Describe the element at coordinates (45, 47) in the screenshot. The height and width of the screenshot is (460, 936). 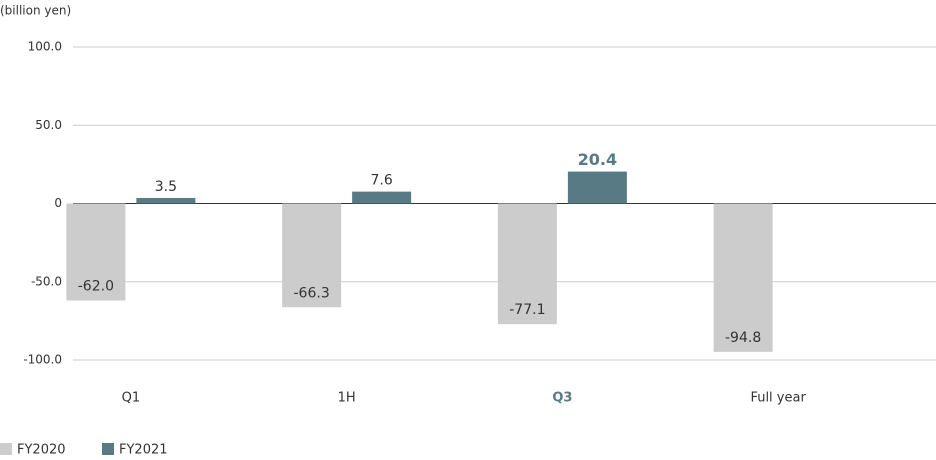
I see `y-tick-label: 100.0` at that location.